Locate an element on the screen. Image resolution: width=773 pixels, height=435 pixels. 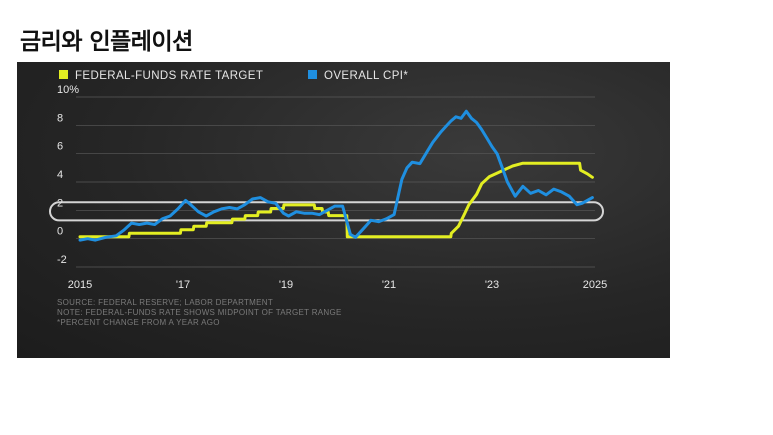
target-highlight-band is located at coordinates (326, 211).